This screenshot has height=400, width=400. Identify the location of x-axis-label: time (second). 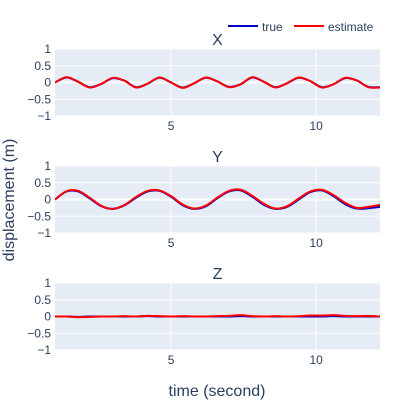
(217, 391).